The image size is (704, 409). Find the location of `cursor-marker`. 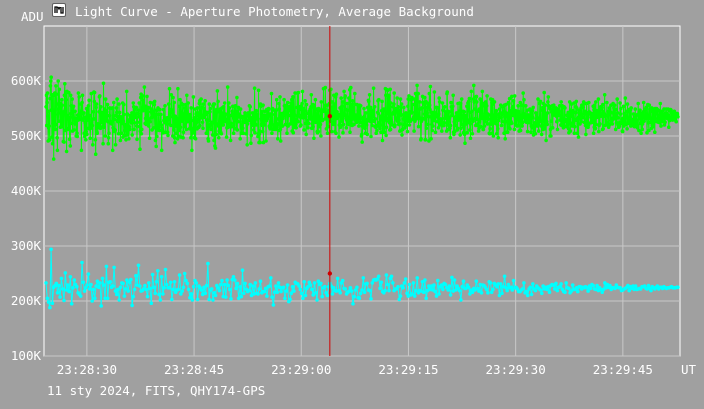

cursor-marker is located at coordinates (330, 116).